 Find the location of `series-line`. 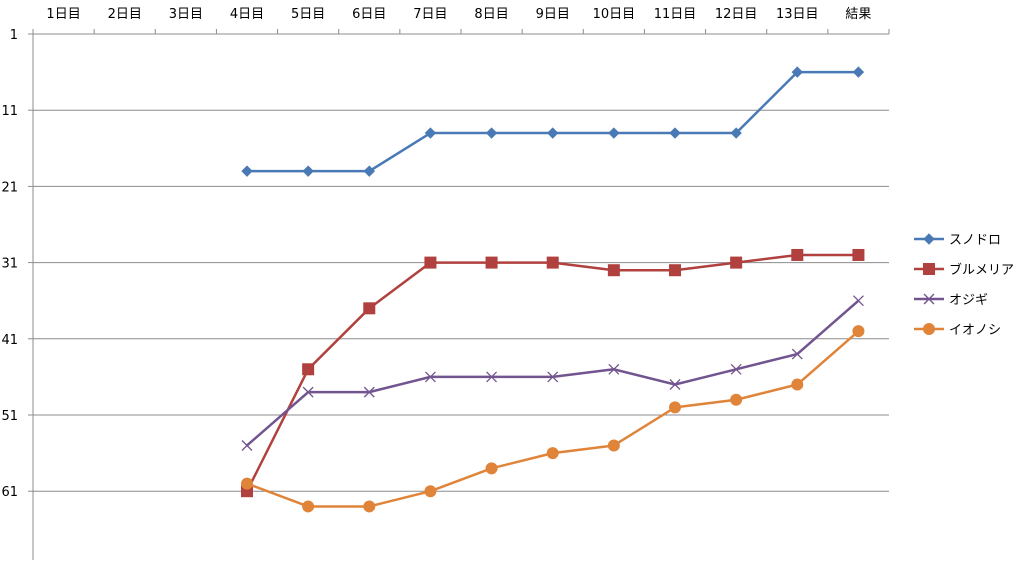

series-line is located at coordinates (553, 121).